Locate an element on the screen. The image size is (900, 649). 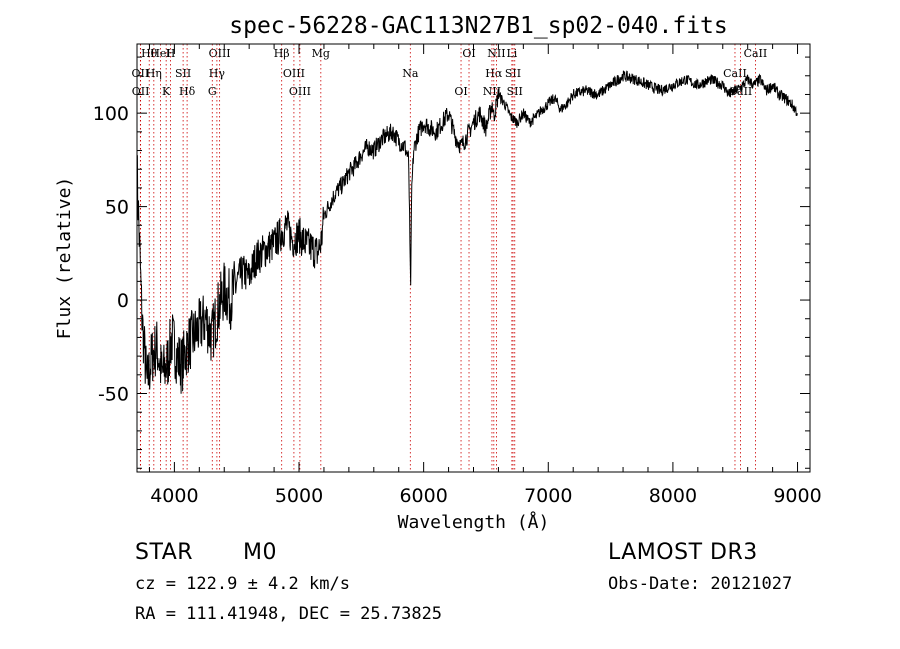
y-tick-label: 50 is located at coordinates (117, 208).